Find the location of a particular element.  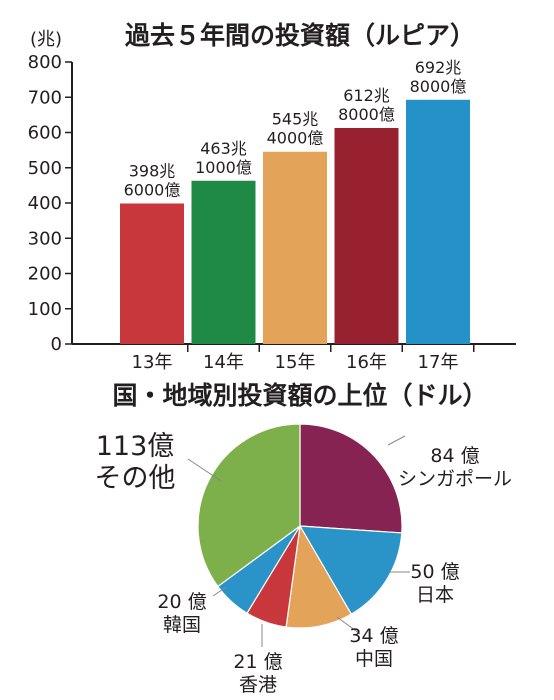

x-tick-label: 13年 is located at coordinates (152, 362).